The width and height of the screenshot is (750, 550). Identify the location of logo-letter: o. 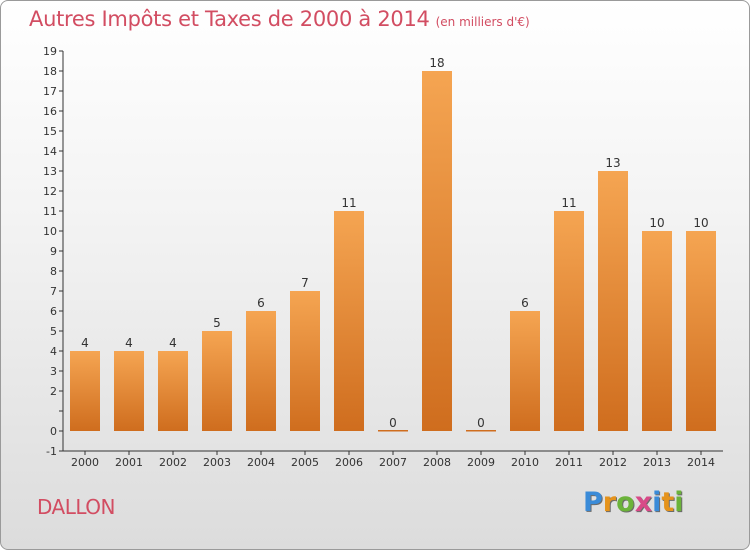
(625, 502).